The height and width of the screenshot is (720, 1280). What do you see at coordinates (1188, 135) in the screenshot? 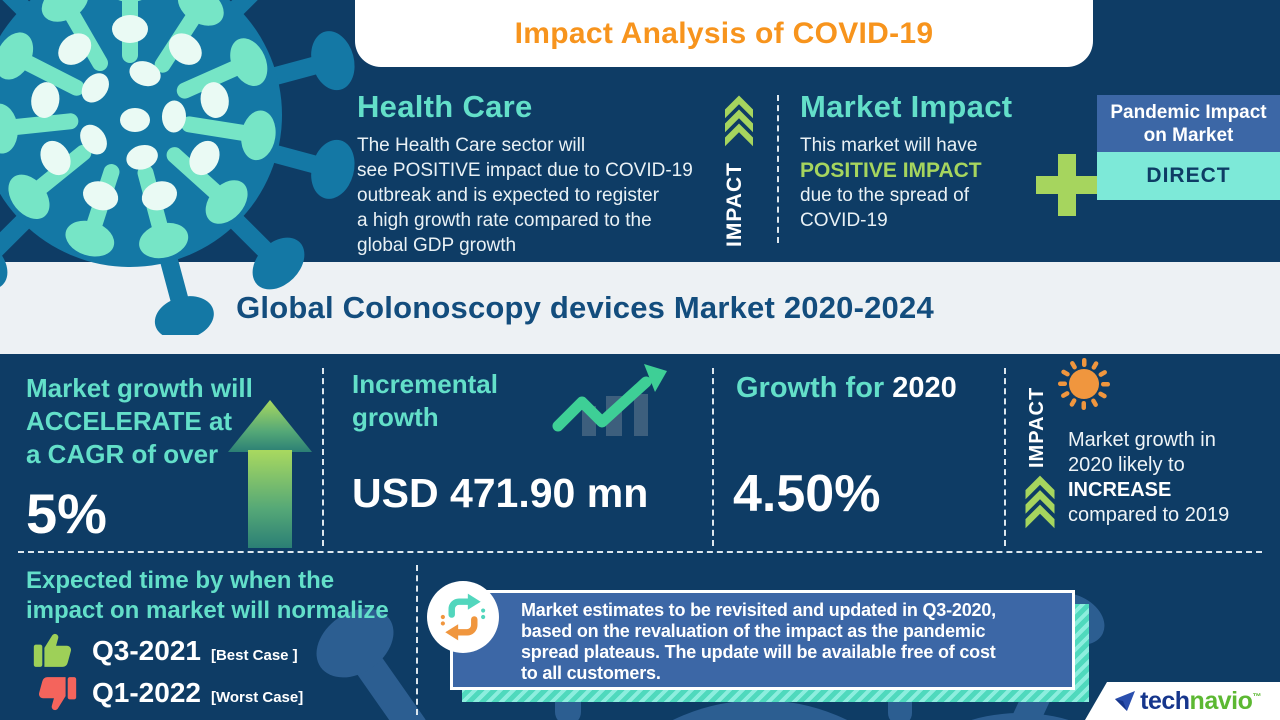
I see `pandemic-impact-label-line: on Market` at bounding box center [1188, 135].